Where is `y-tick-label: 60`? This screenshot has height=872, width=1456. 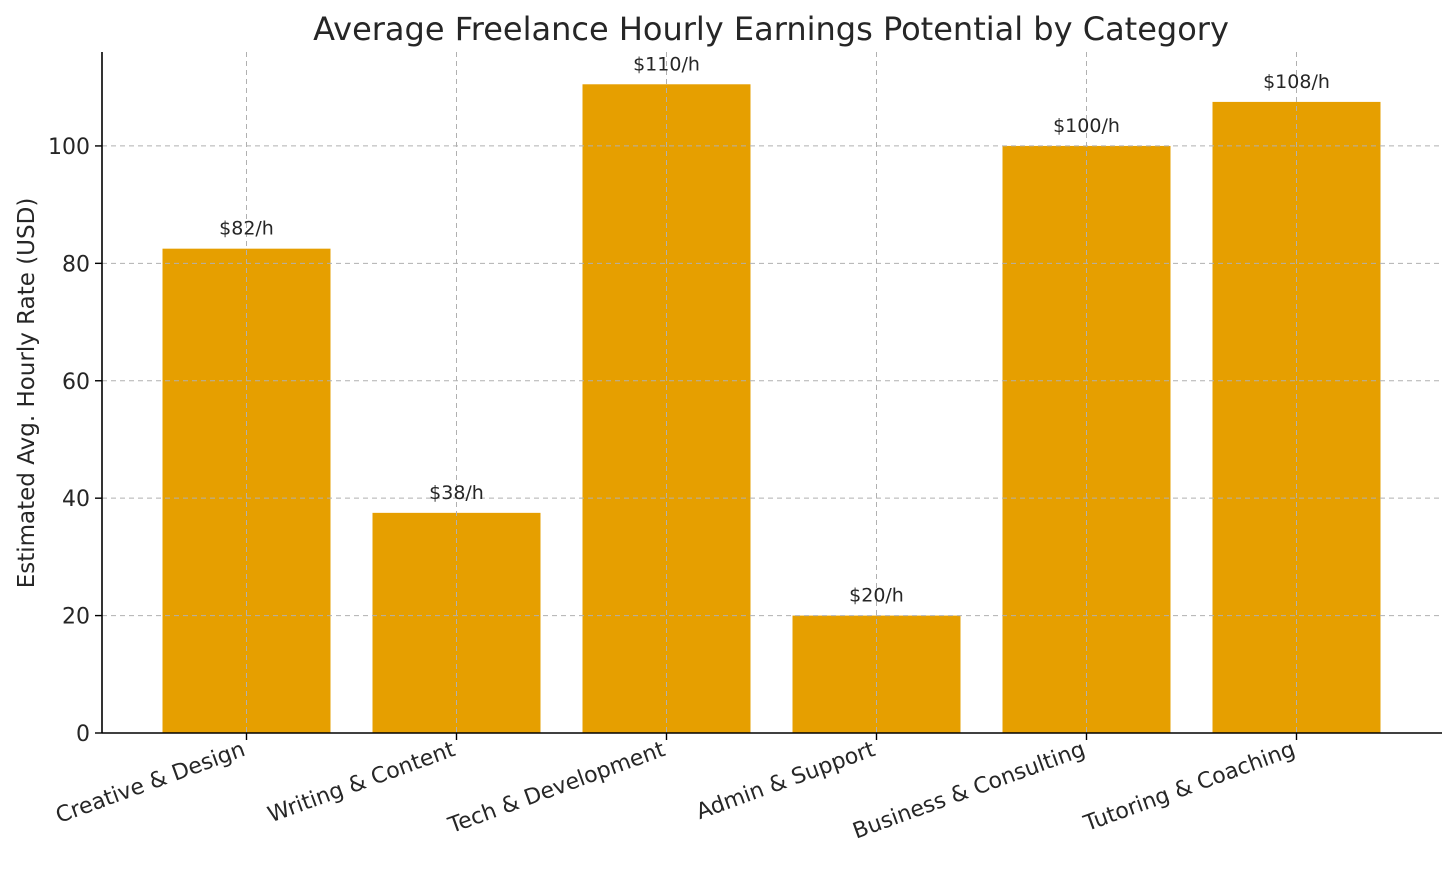
y-tick-label: 60 is located at coordinates (76, 382).